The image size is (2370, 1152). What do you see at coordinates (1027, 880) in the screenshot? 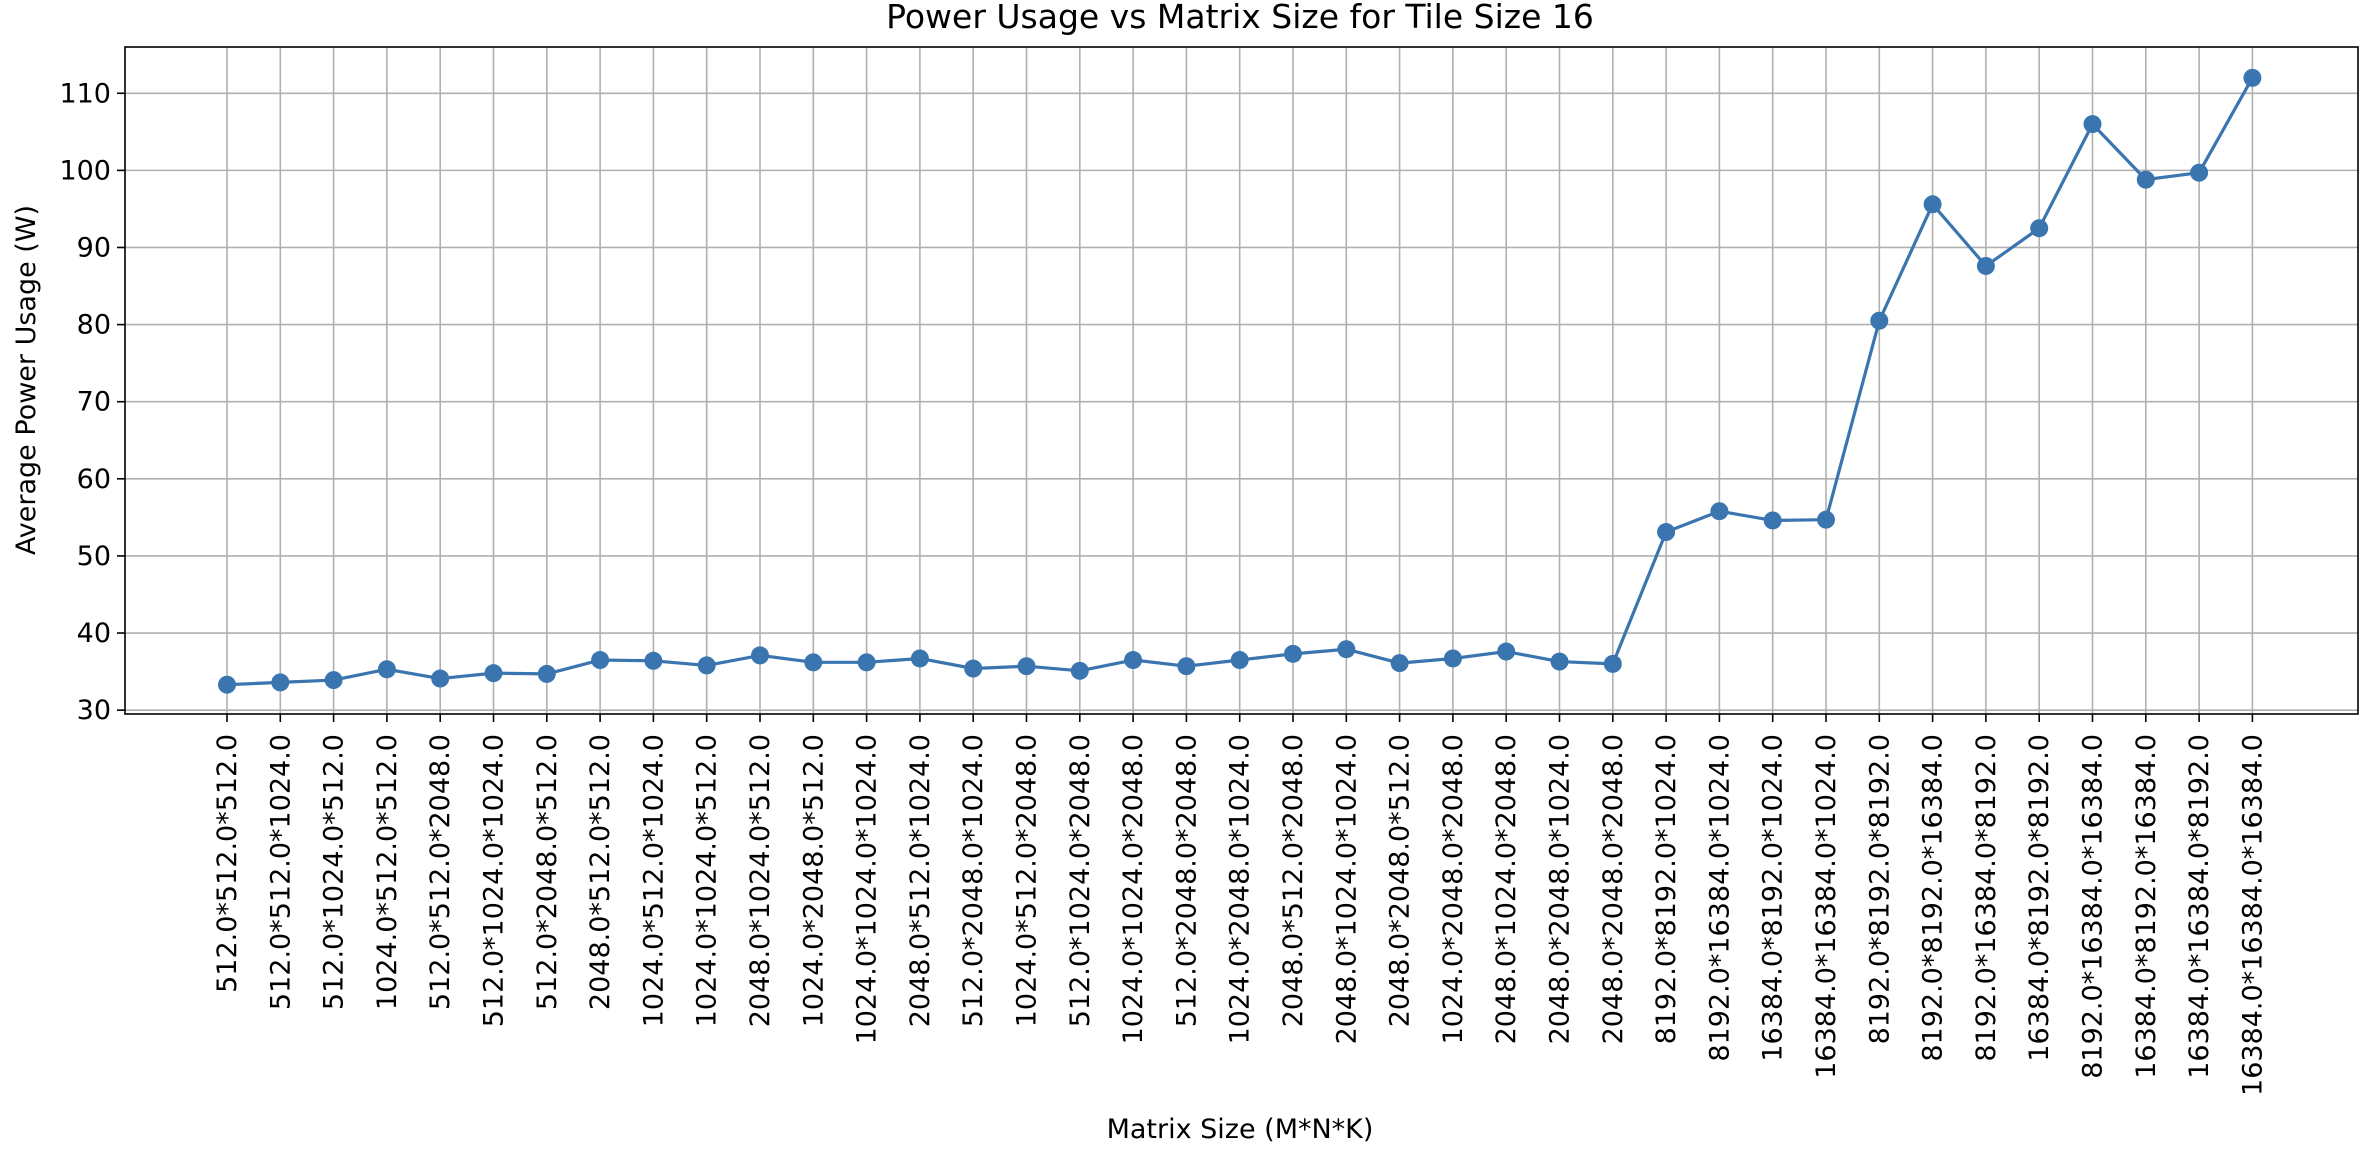
I see `x-tick-label: 1024.0*512.0*2048.0` at bounding box center [1027, 880].